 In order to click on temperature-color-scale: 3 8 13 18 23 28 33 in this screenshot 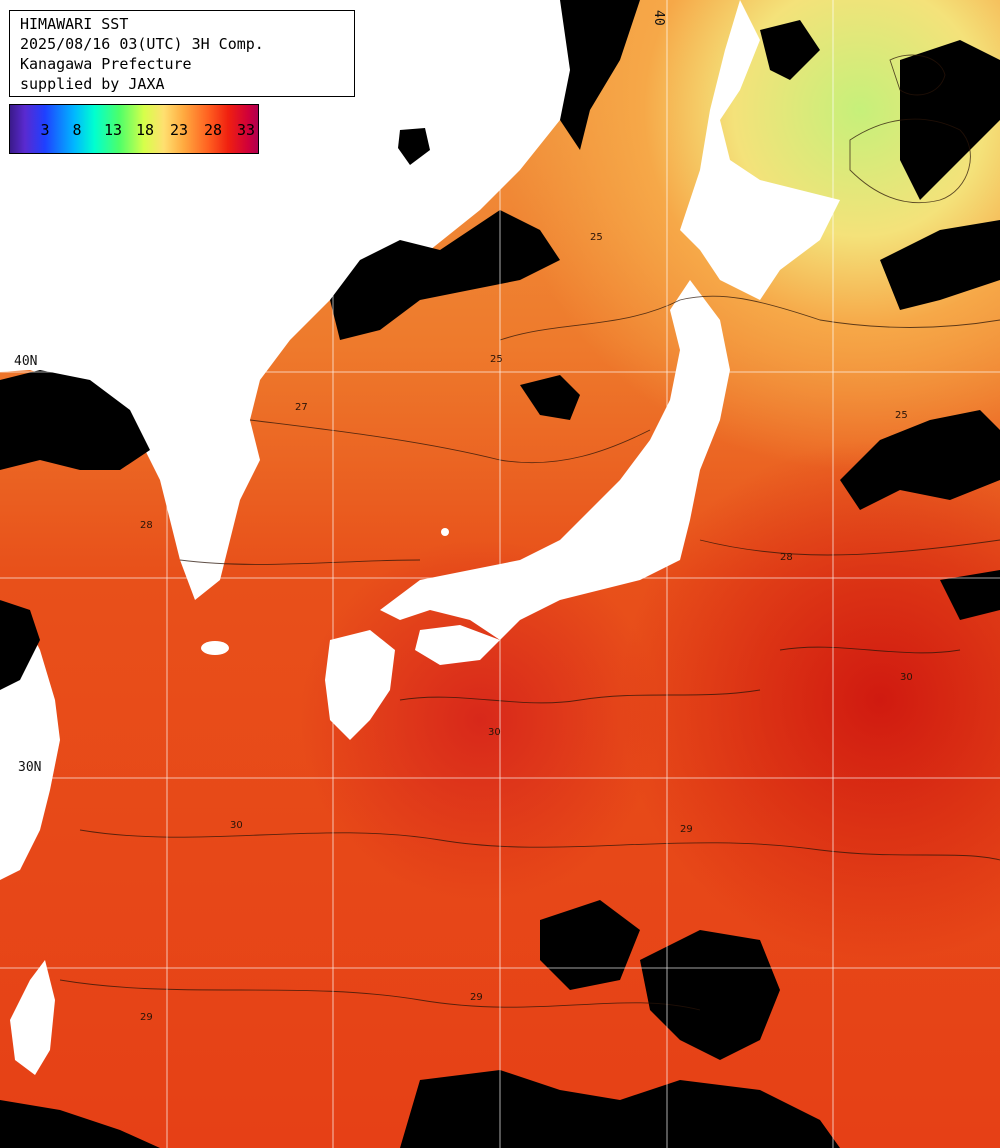, I will do `click(134, 129)`.